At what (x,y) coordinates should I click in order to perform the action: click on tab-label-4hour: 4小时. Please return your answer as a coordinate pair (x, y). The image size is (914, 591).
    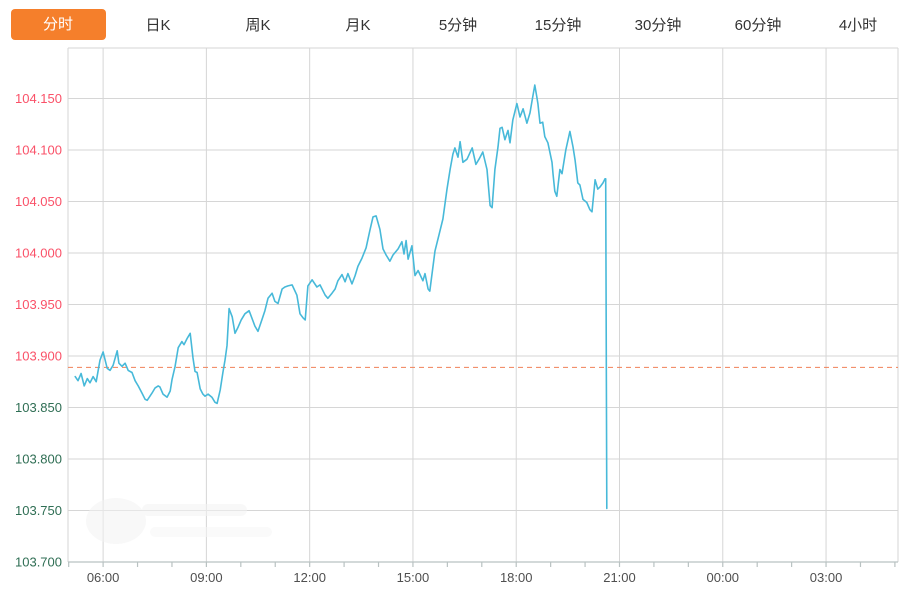
    Looking at the image, I should click on (858, 25).